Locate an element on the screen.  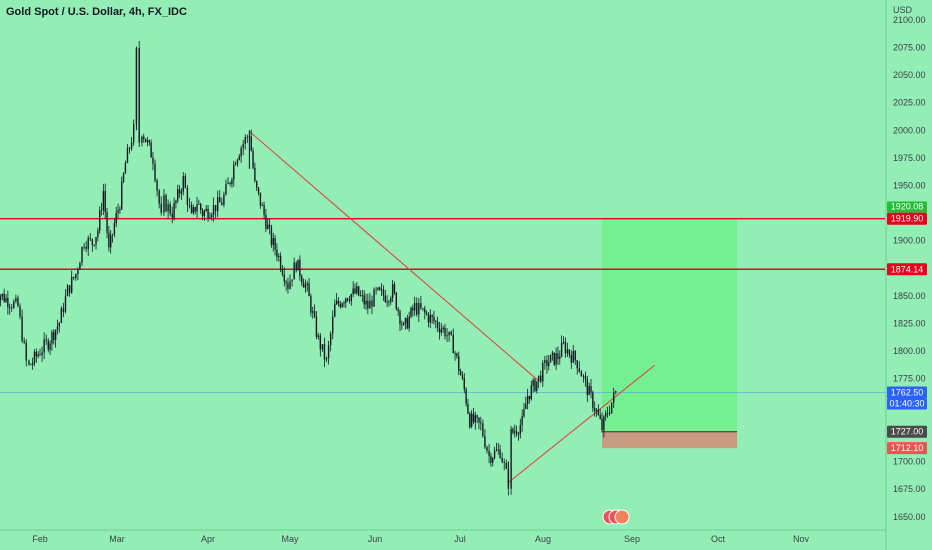
time-tick-label: May is located at coordinates (290, 539).